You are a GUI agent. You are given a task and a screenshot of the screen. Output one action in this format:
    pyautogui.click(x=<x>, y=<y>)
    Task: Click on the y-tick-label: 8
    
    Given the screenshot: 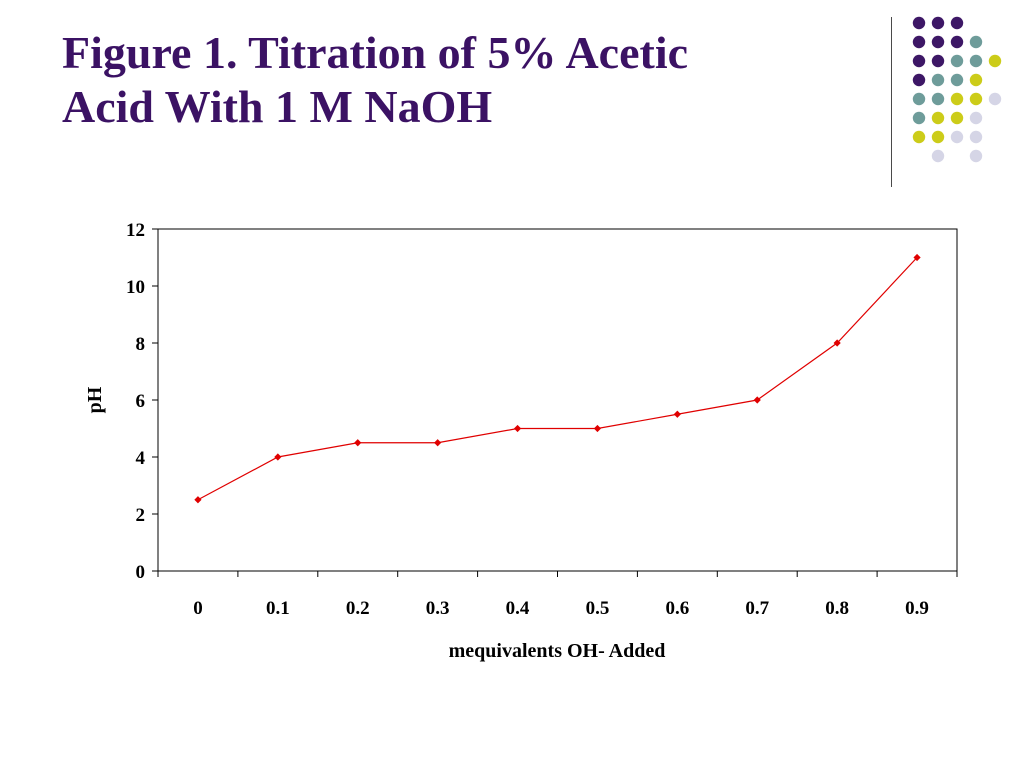 What is the action you would take?
    pyautogui.click(x=141, y=344)
    